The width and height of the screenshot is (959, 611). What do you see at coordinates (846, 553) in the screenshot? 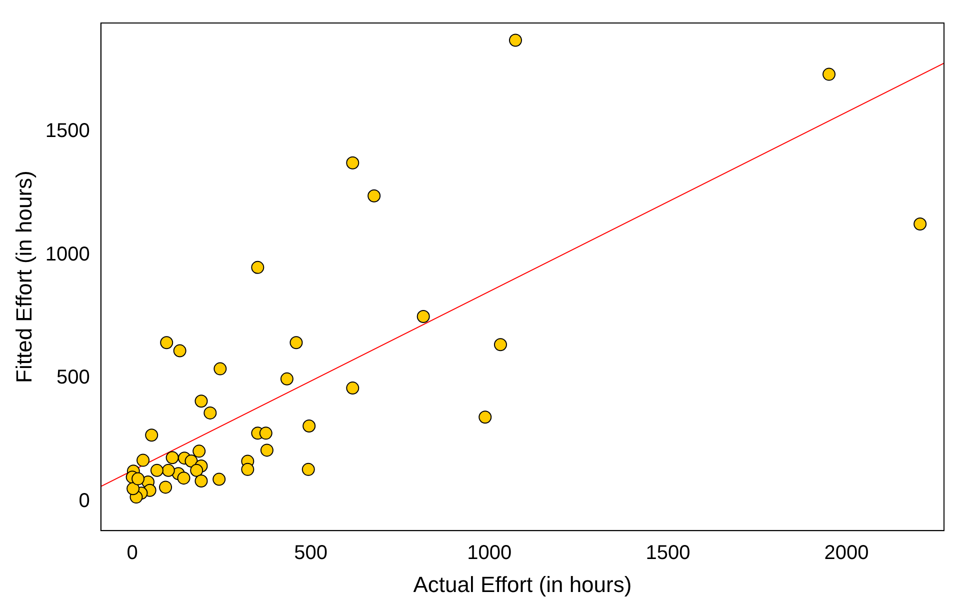
I see `x-tick-label: 2000` at bounding box center [846, 553].